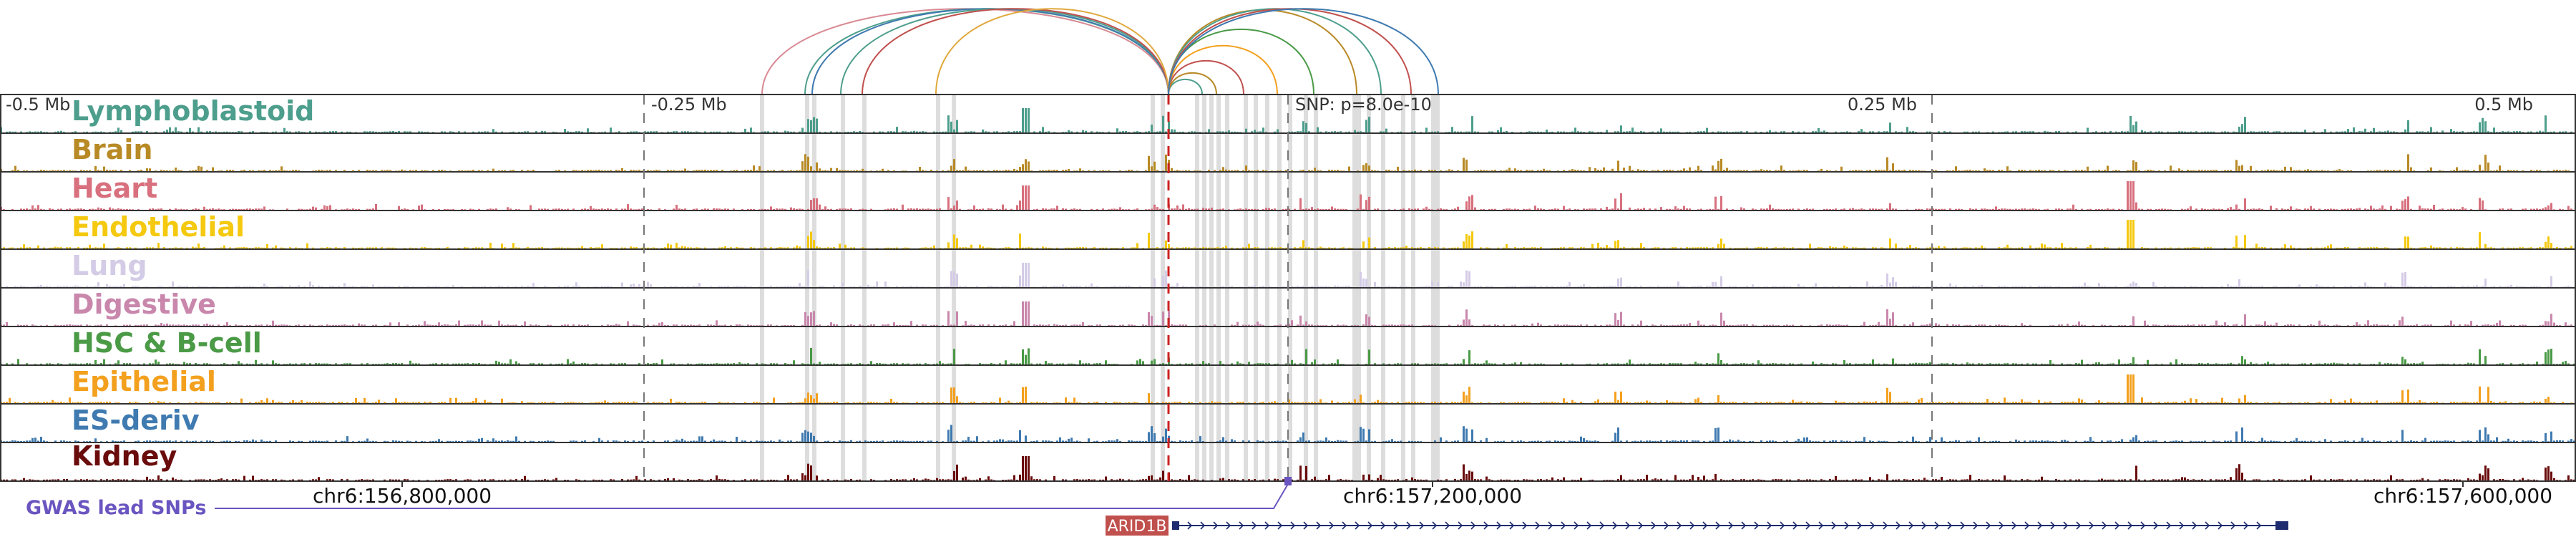 The image size is (2576, 537). I want to click on gene-label-box, so click(1137, 526).